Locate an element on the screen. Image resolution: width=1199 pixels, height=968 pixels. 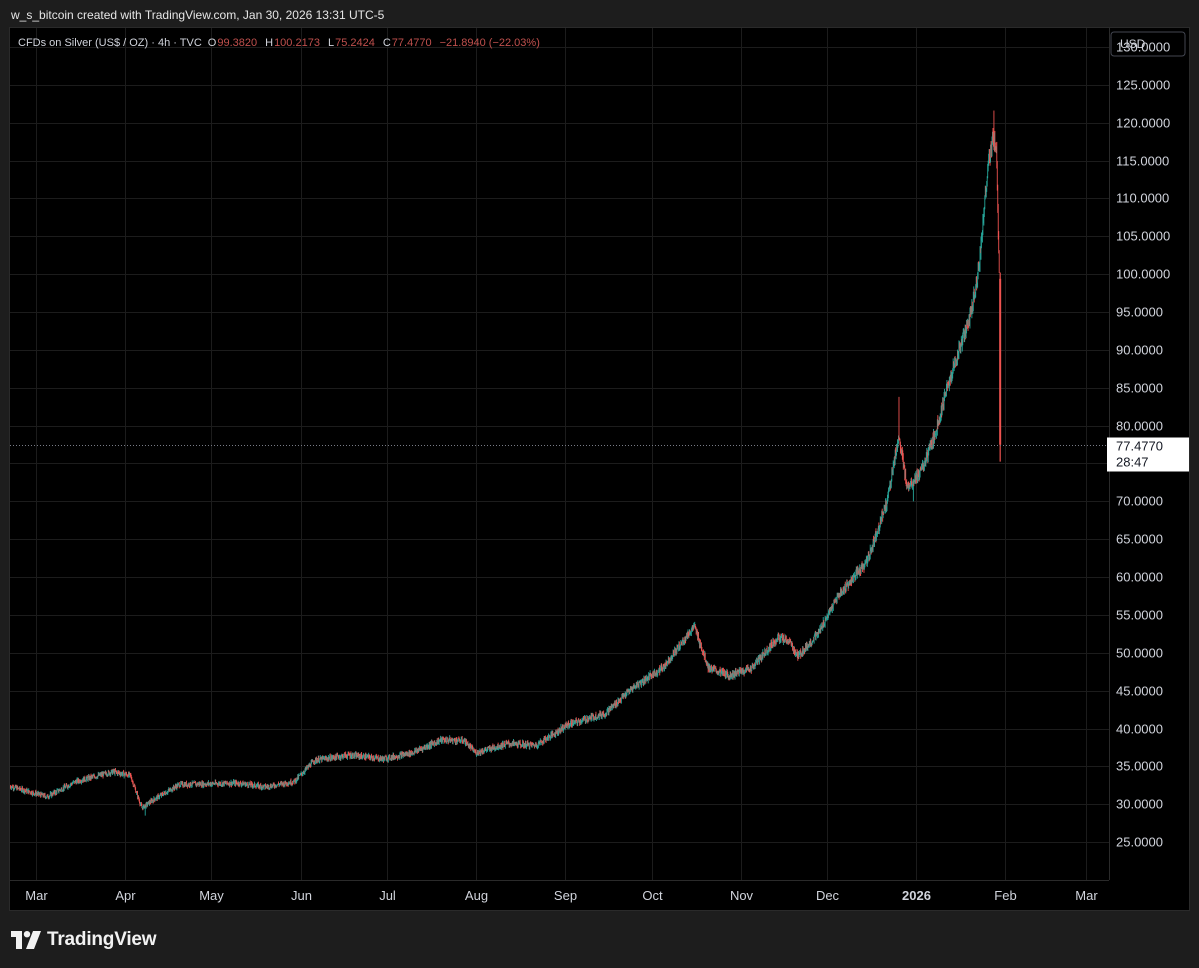
time-tick-label: Dec is located at coordinates (828, 895).